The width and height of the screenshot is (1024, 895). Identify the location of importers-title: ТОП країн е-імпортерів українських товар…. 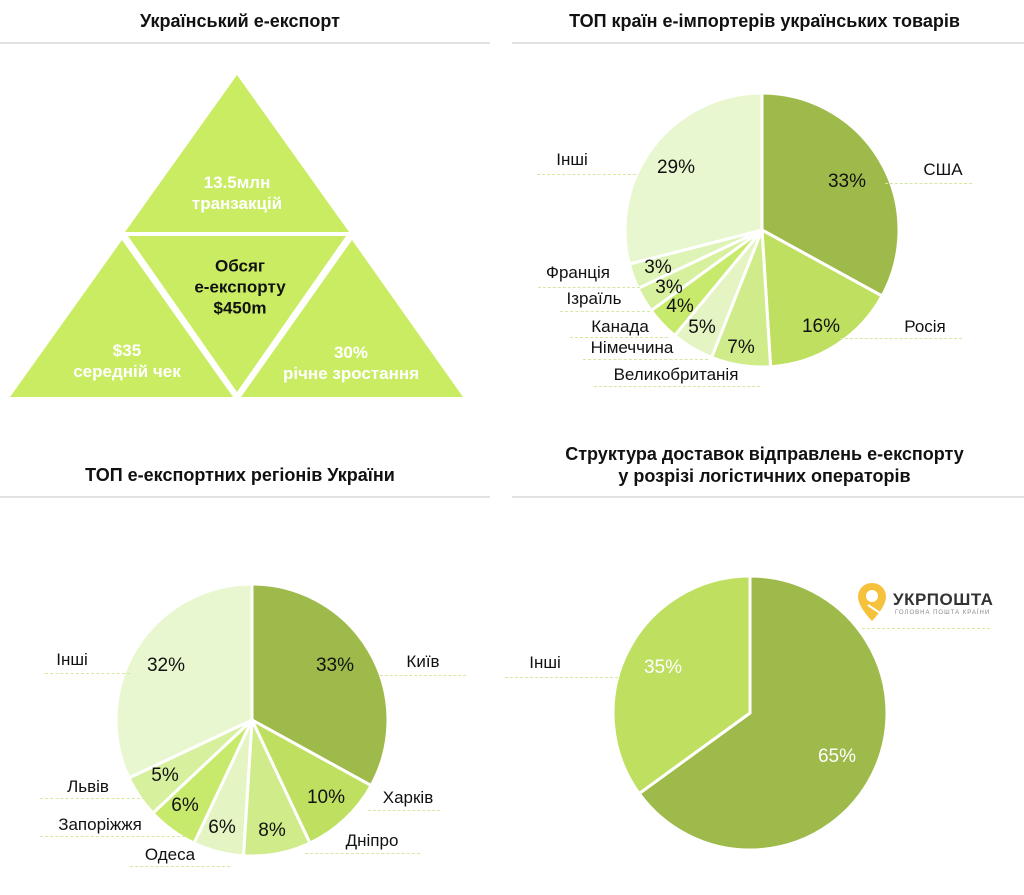
(764, 21).